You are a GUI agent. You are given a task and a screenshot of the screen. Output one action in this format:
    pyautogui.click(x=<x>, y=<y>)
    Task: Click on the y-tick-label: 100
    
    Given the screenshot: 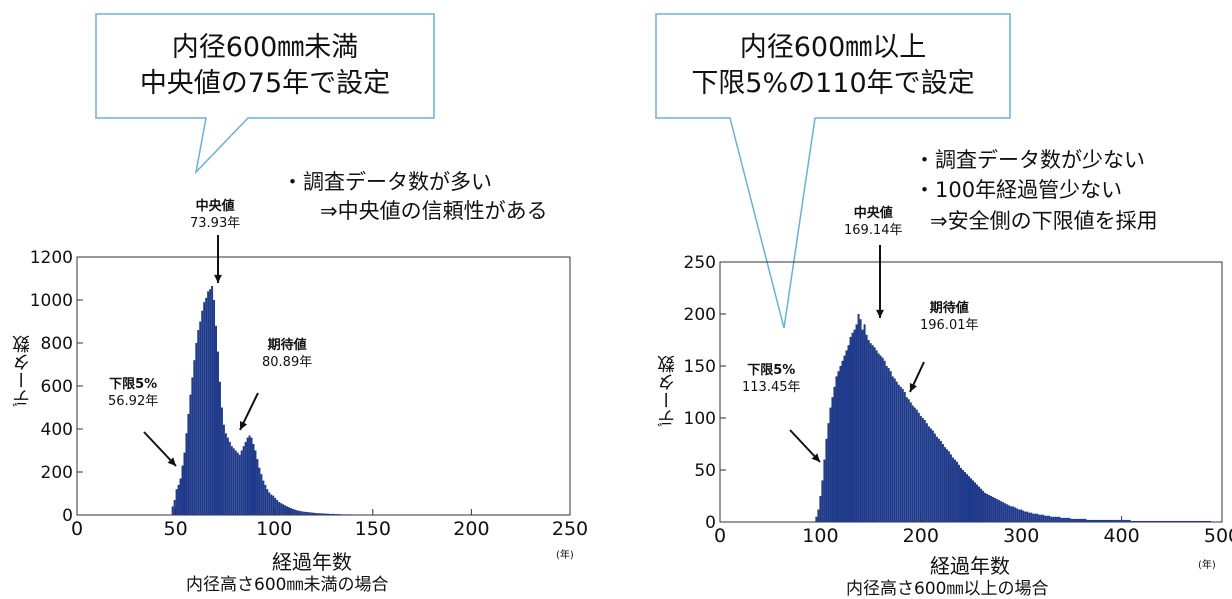 What is the action you would take?
    pyautogui.click(x=700, y=419)
    